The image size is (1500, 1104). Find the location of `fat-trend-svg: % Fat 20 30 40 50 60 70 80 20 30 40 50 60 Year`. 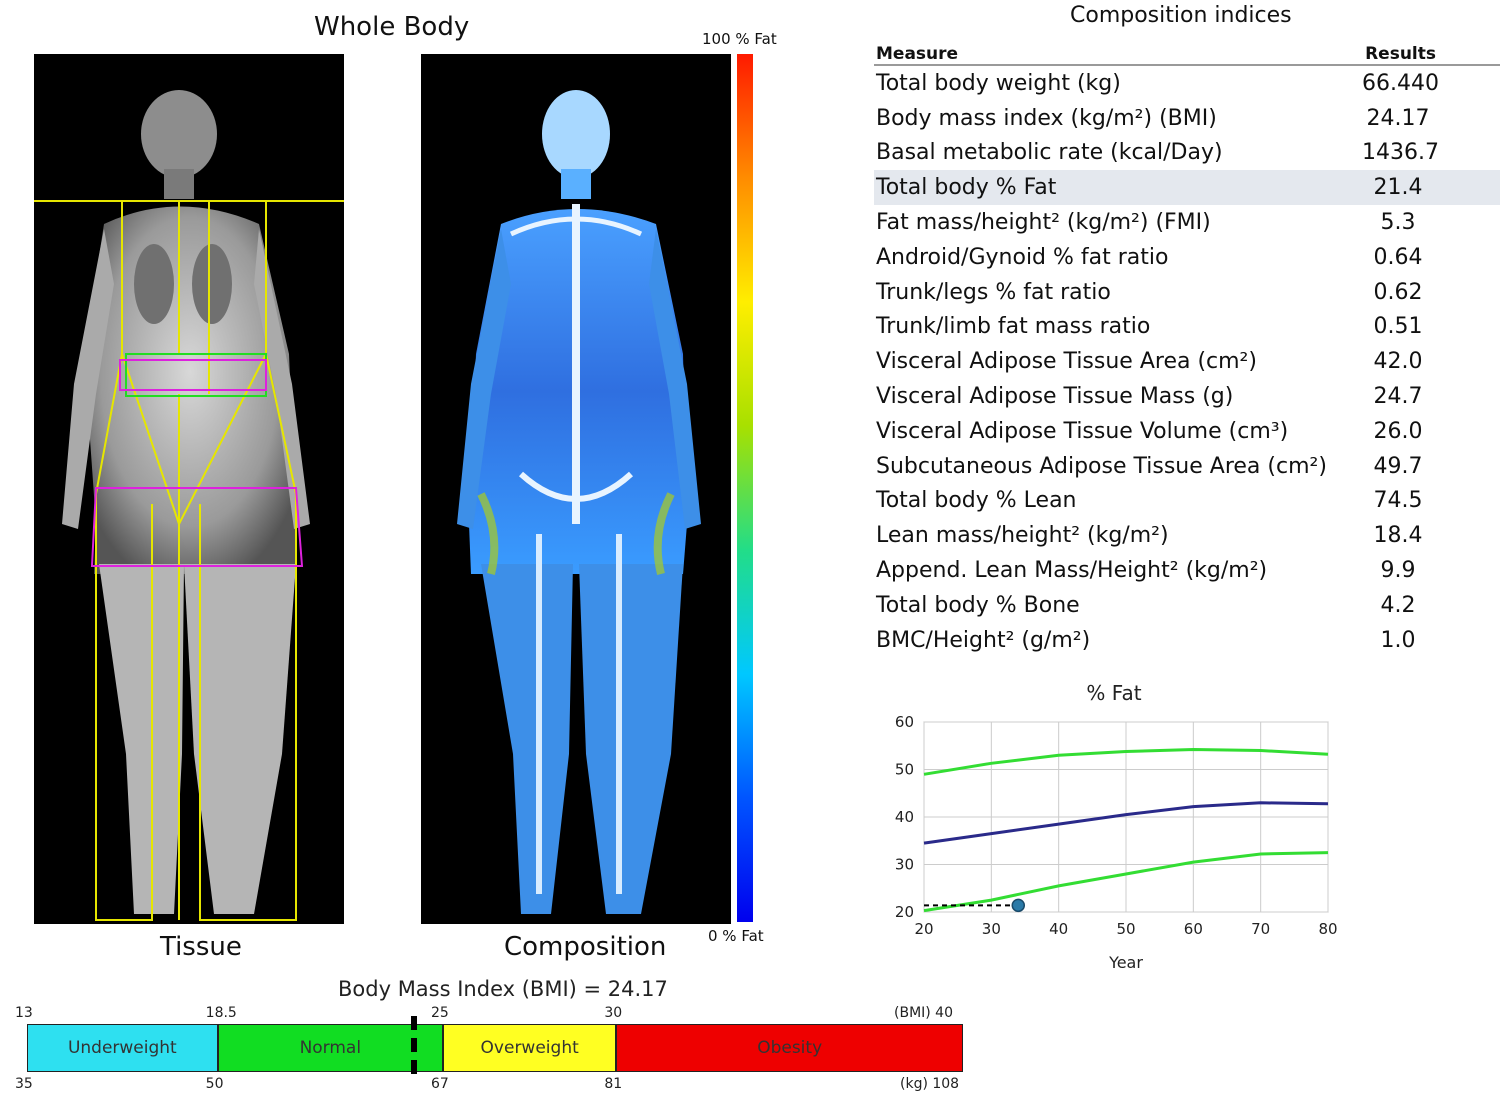

fat-trend-svg: % Fat 20 30 40 50 60 70 80 20 30 40 50 60 Year is located at coordinates (1116, 826).